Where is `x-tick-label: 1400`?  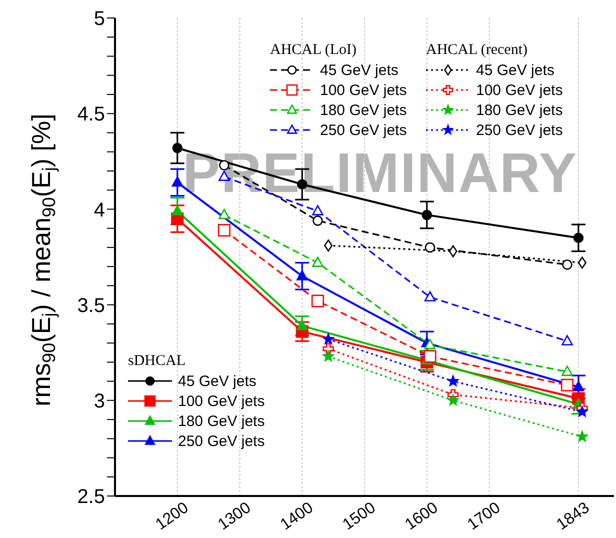
x-tick-label: 1400 is located at coordinates (297, 516).